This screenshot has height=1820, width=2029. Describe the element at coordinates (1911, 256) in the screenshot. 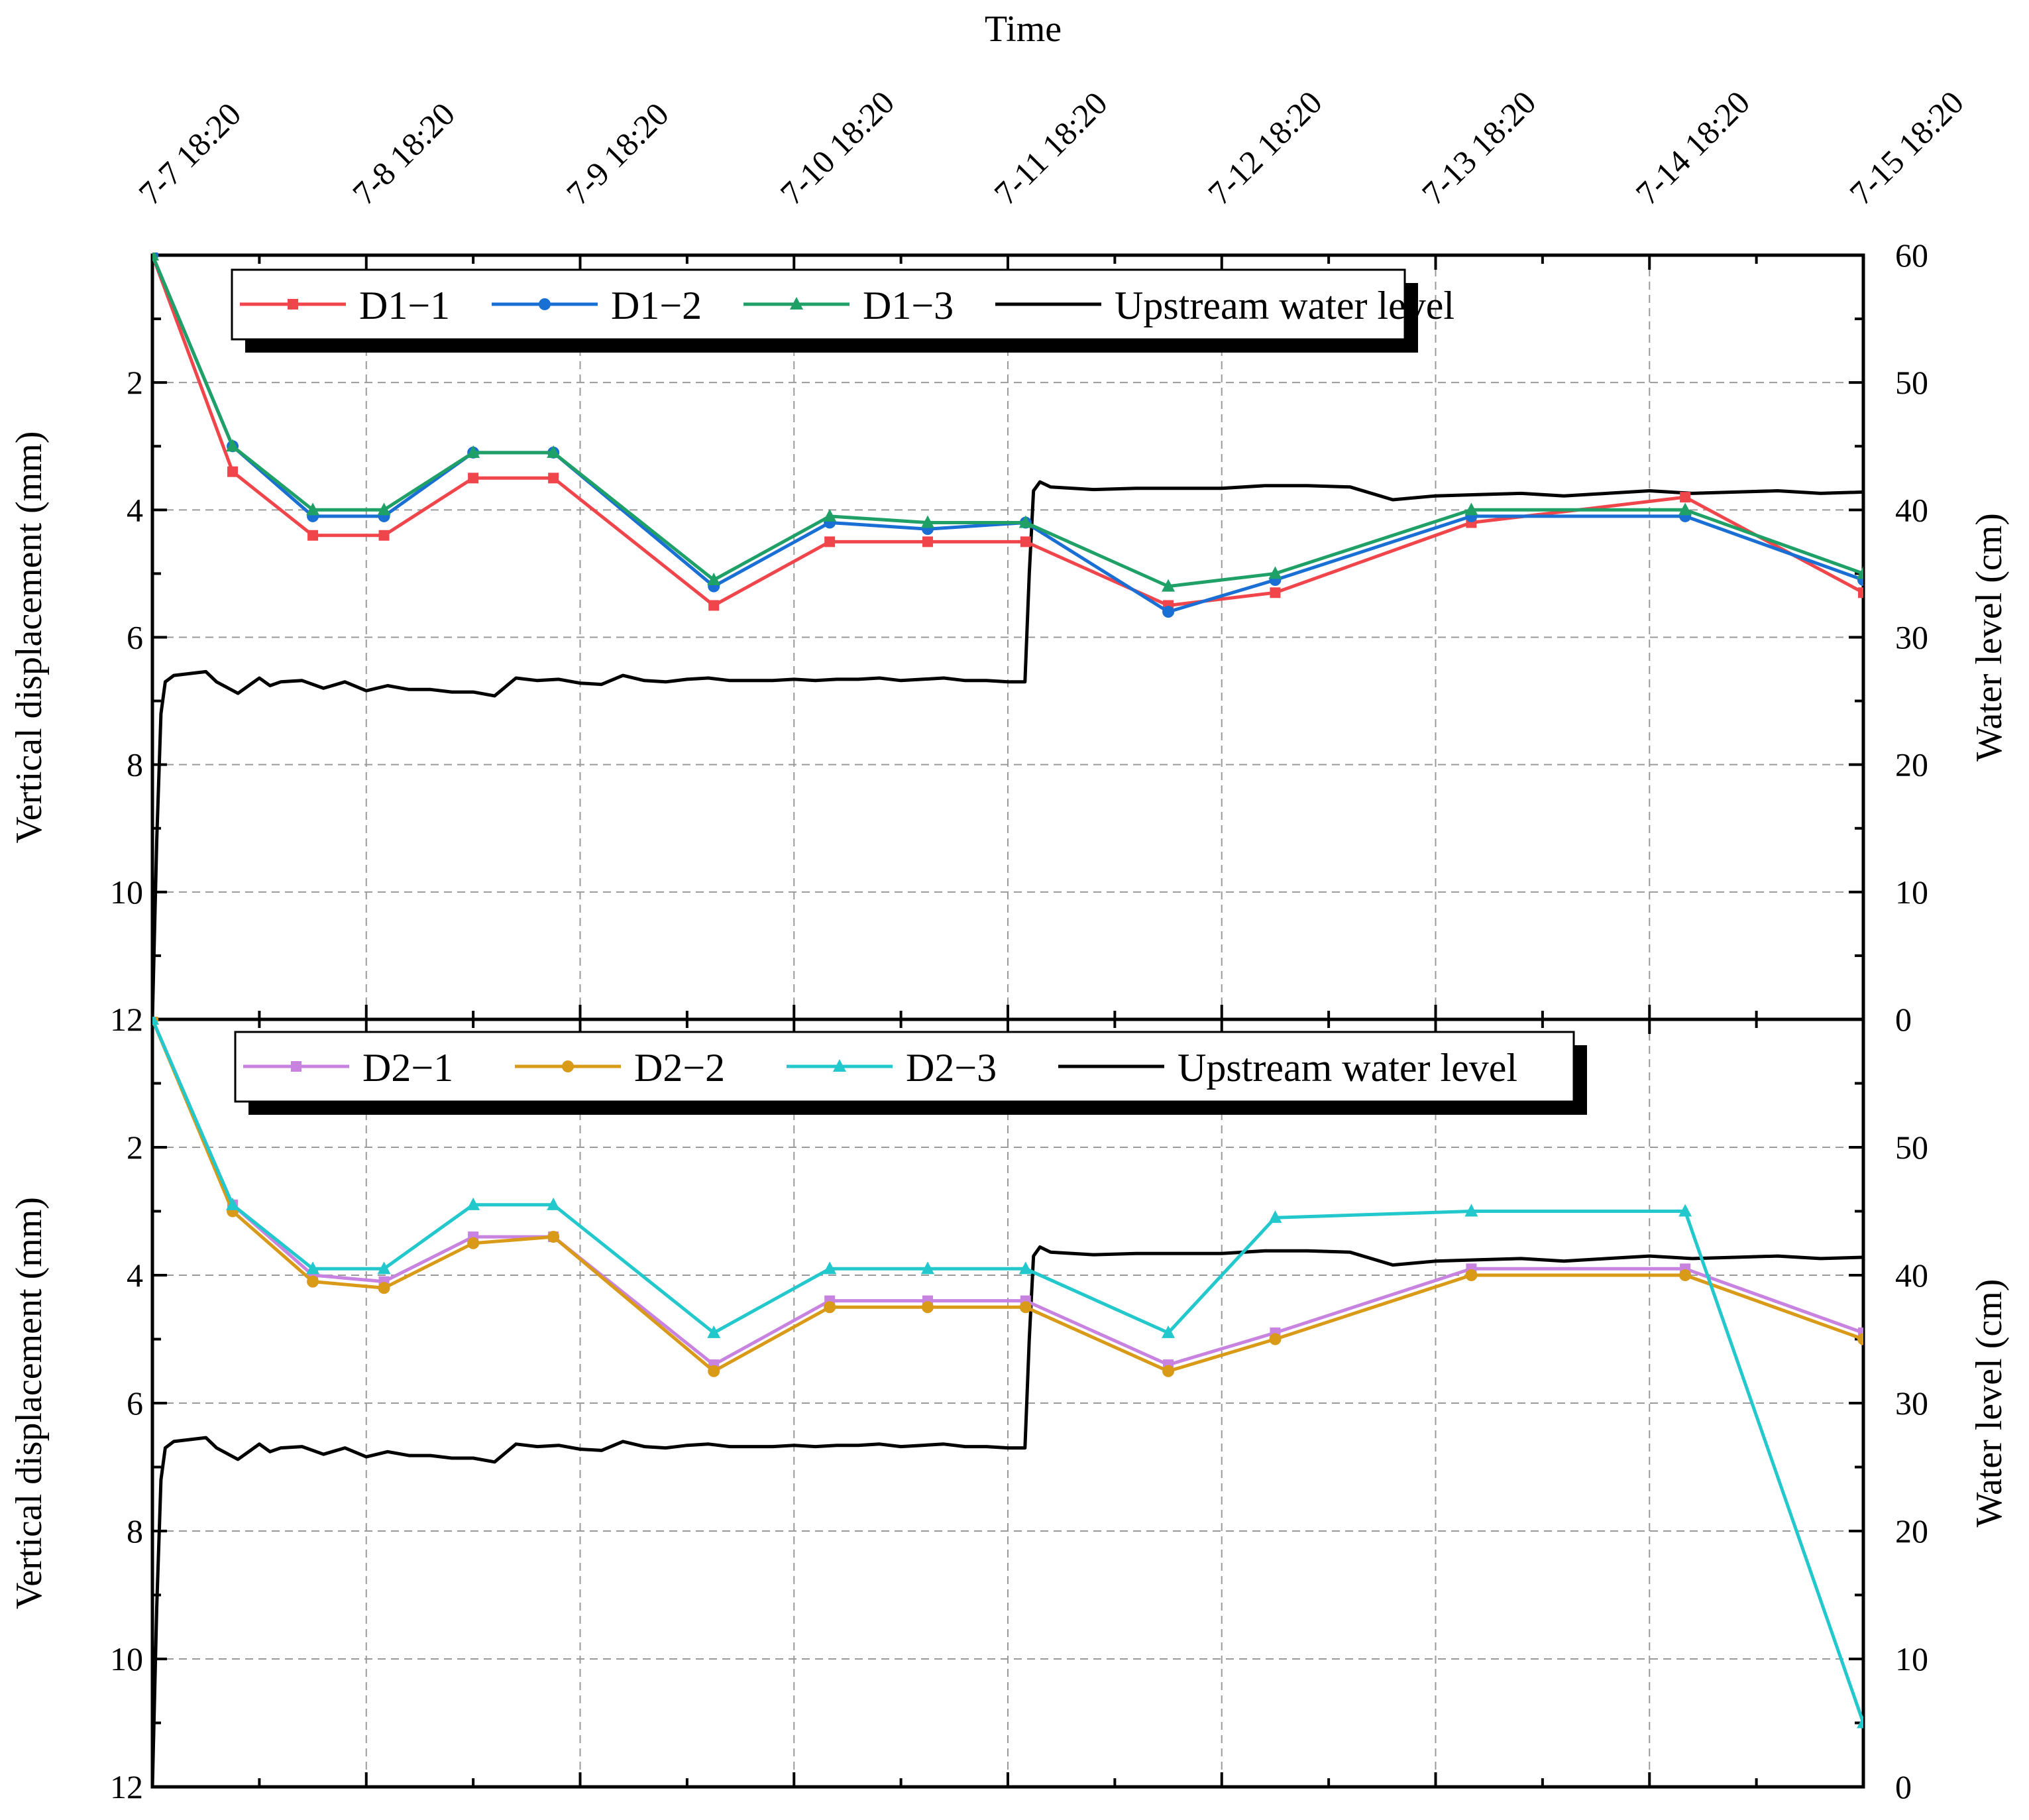

I see `y2-tick-label: 60` at that location.